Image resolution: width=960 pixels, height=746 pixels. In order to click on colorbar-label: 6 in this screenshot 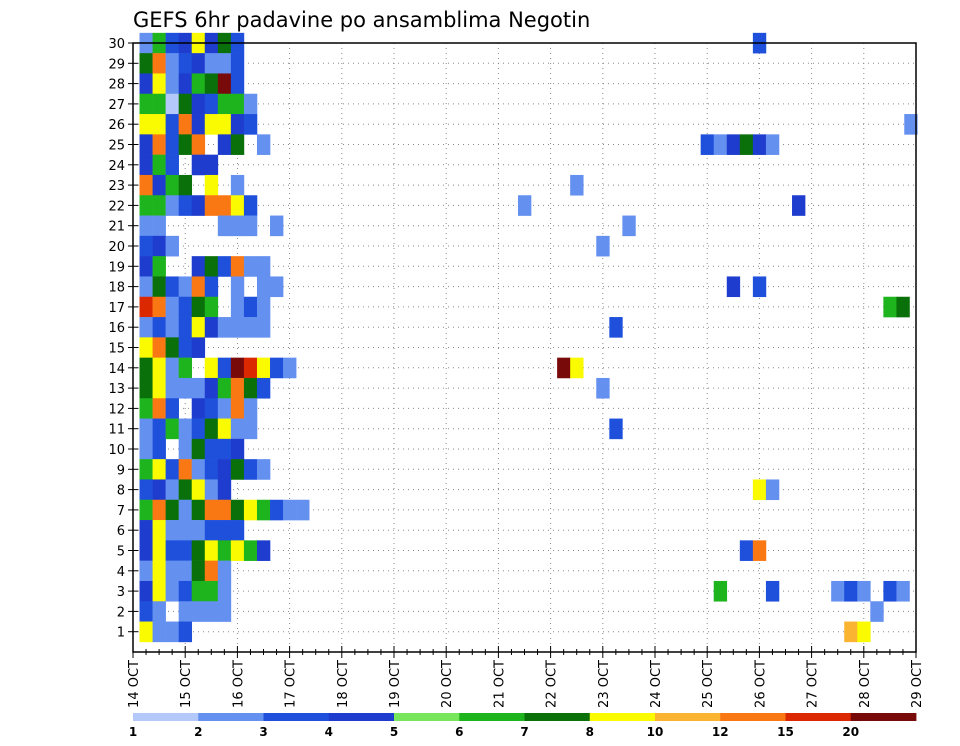, I will do `click(459, 732)`.